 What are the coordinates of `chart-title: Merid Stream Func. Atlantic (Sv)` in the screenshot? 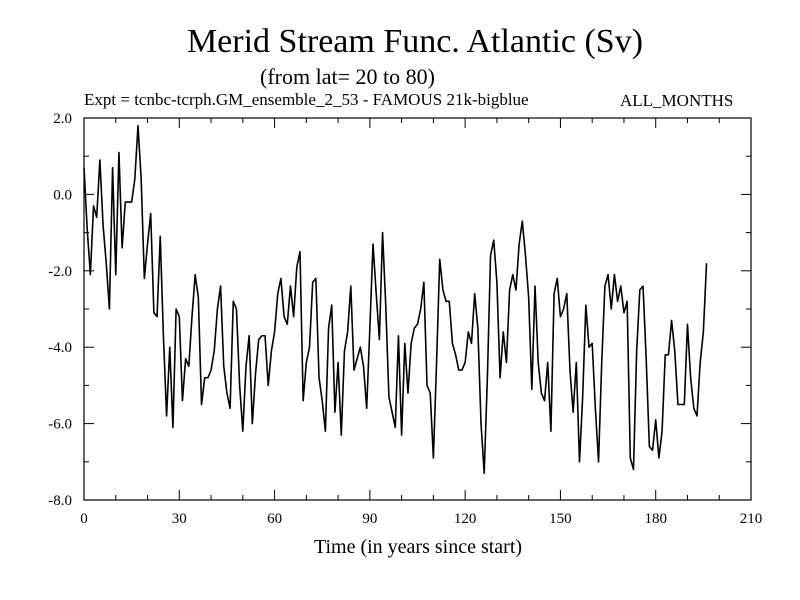 It's located at (415, 41).